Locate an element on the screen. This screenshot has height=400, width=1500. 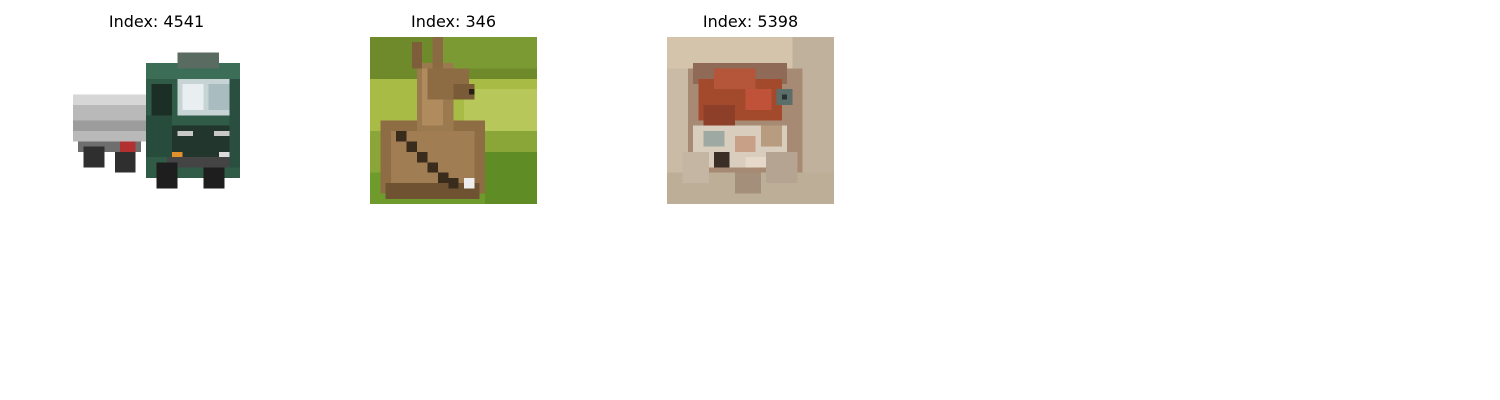
truck-image is located at coordinates (156, 120).